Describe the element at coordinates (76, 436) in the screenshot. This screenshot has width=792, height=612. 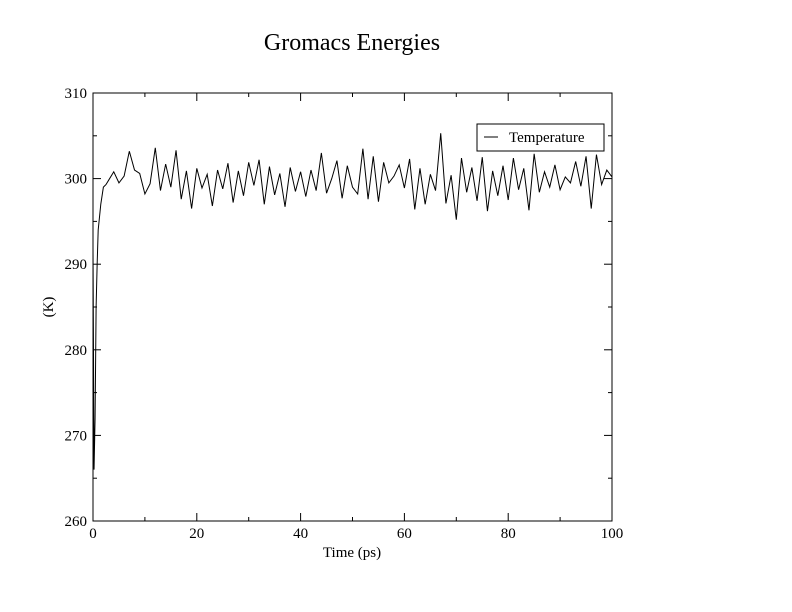
I see `y-tick-label: 270` at that location.